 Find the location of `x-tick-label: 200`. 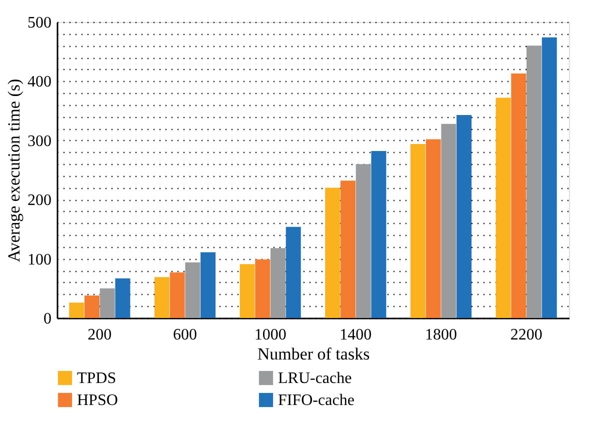

x-tick-label: 200 is located at coordinates (100, 335).